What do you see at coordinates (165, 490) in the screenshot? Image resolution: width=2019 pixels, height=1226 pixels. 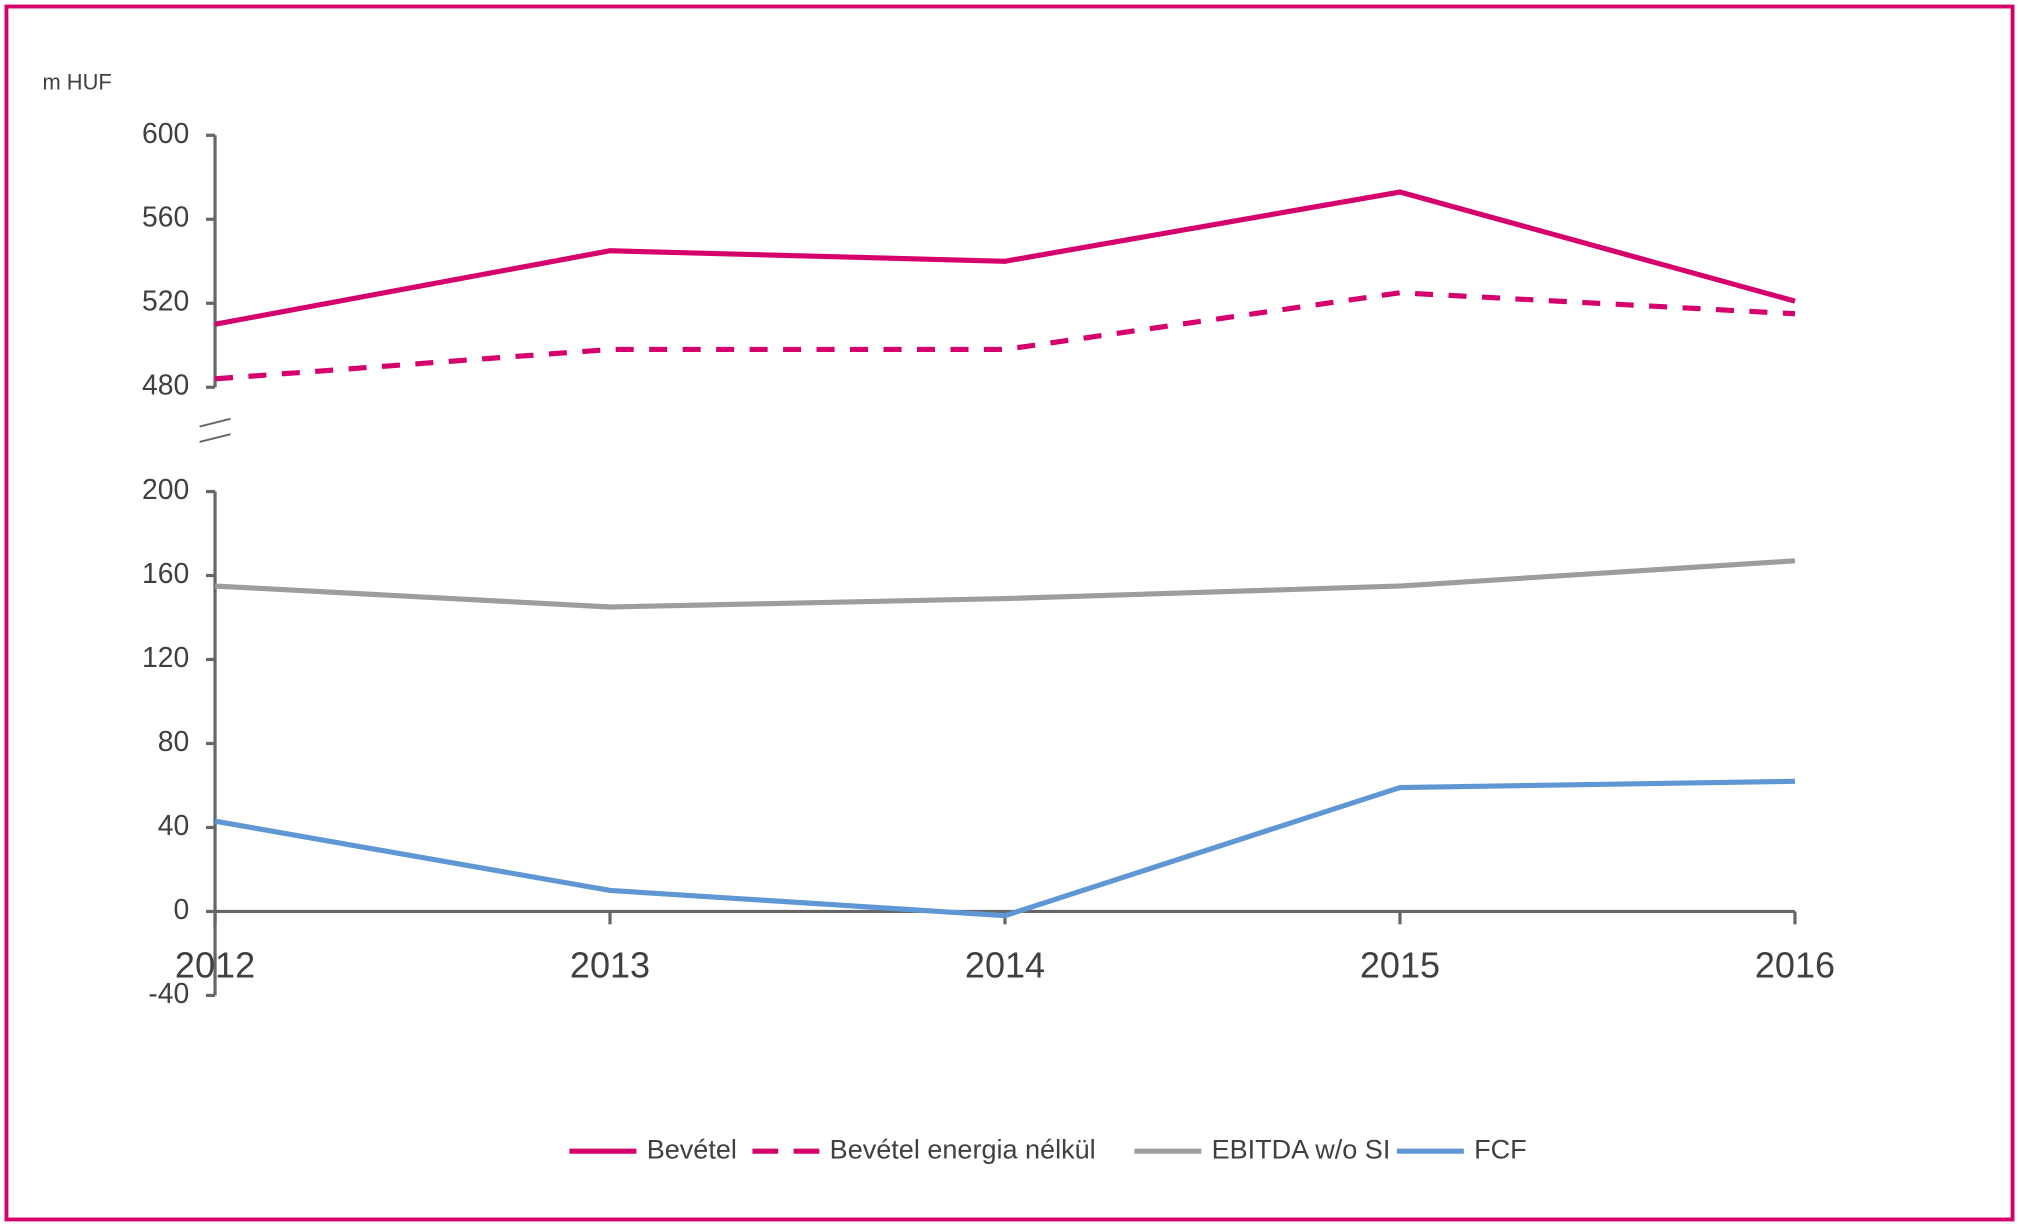 I see `y-tick-label: 200` at bounding box center [165, 490].